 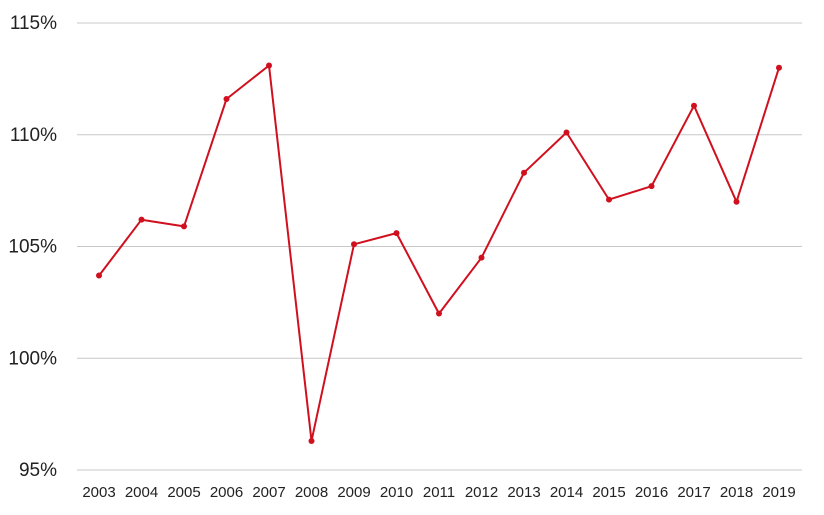 What do you see at coordinates (141, 492) in the screenshot?
I see `x-tick-label: 2004` at bounding box center [141, 492].